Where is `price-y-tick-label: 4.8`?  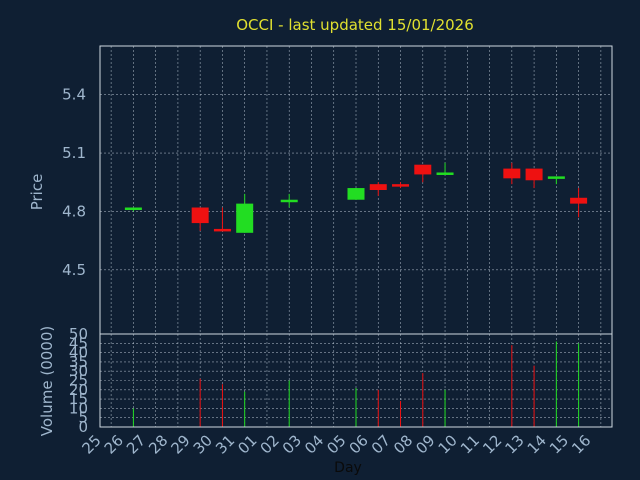 price-y-tick-label: 4.8 is located at coordinates (74, 211).